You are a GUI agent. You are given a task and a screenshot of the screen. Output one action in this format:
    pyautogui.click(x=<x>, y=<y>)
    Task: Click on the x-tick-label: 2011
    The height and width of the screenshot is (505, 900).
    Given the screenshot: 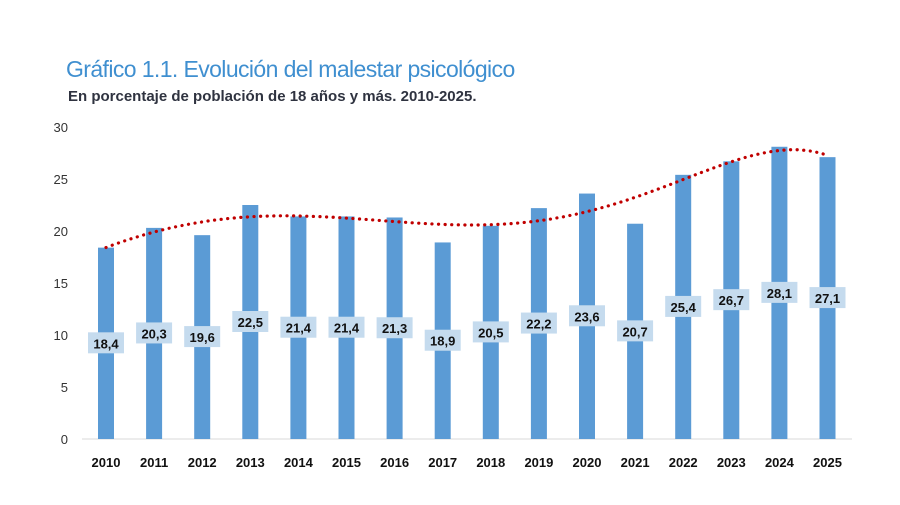 What is the action you would take?
    pyautogui.click(x=154, y=462)
    